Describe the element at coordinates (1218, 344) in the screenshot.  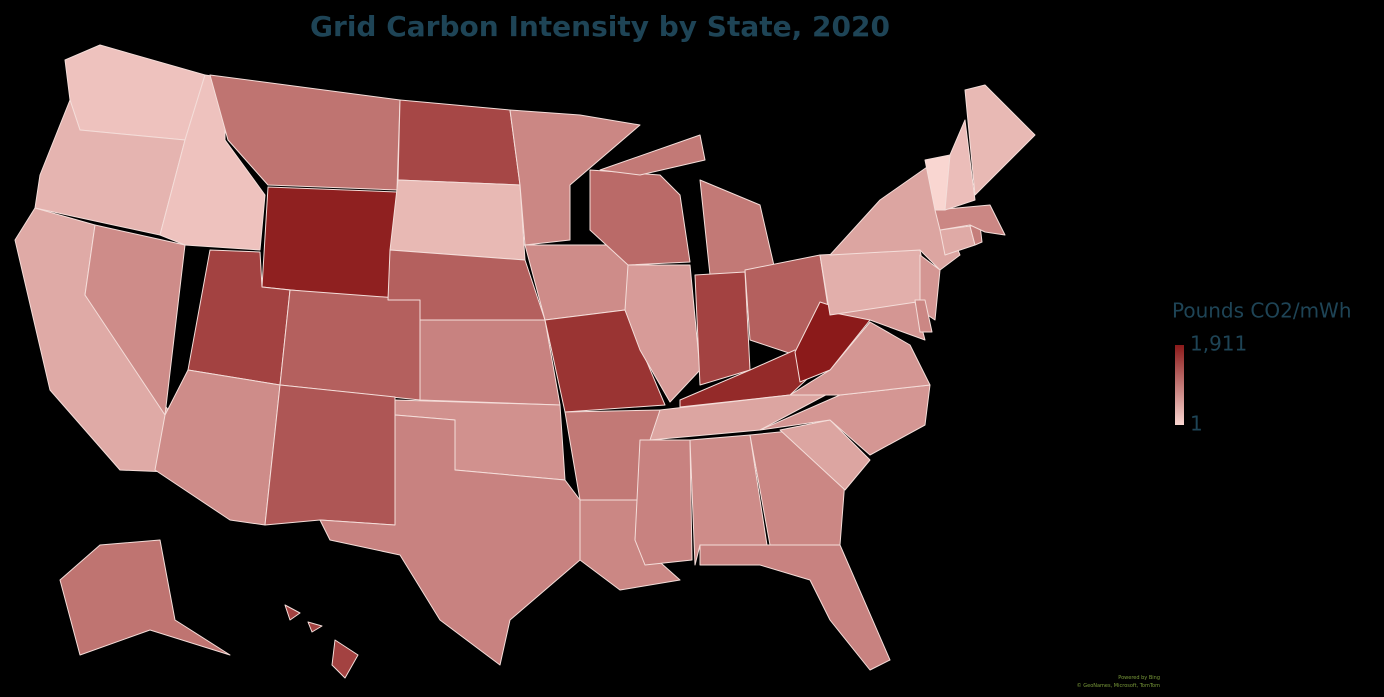
I see `legend-label: 1,911` at that location.